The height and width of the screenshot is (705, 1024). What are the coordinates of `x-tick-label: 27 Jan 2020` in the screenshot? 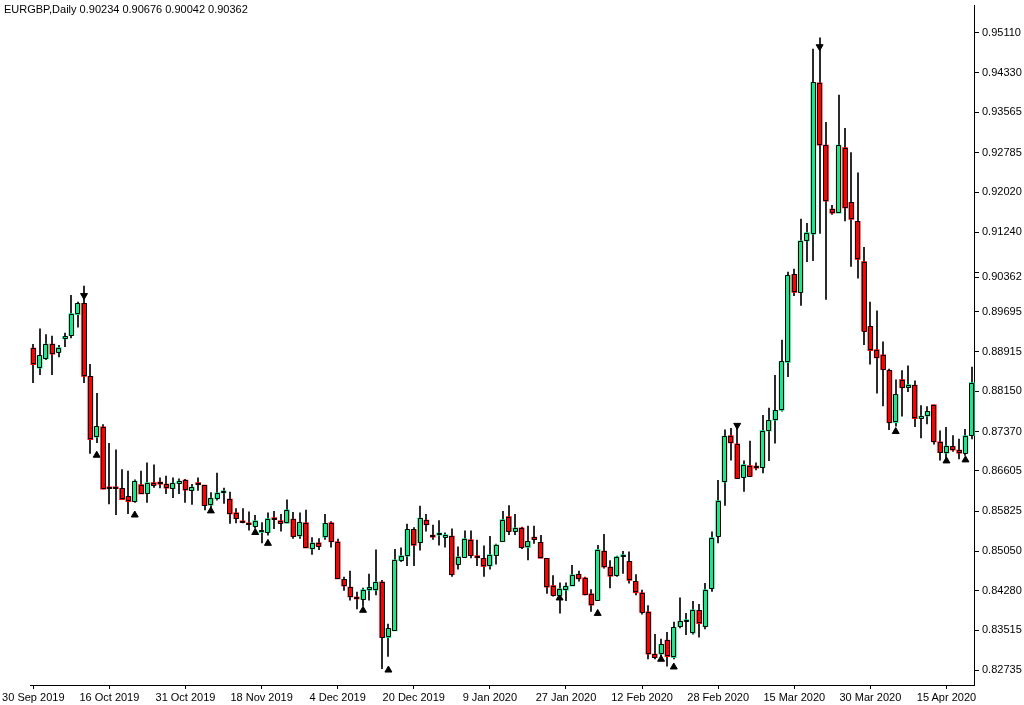 It's located at (566, 696).